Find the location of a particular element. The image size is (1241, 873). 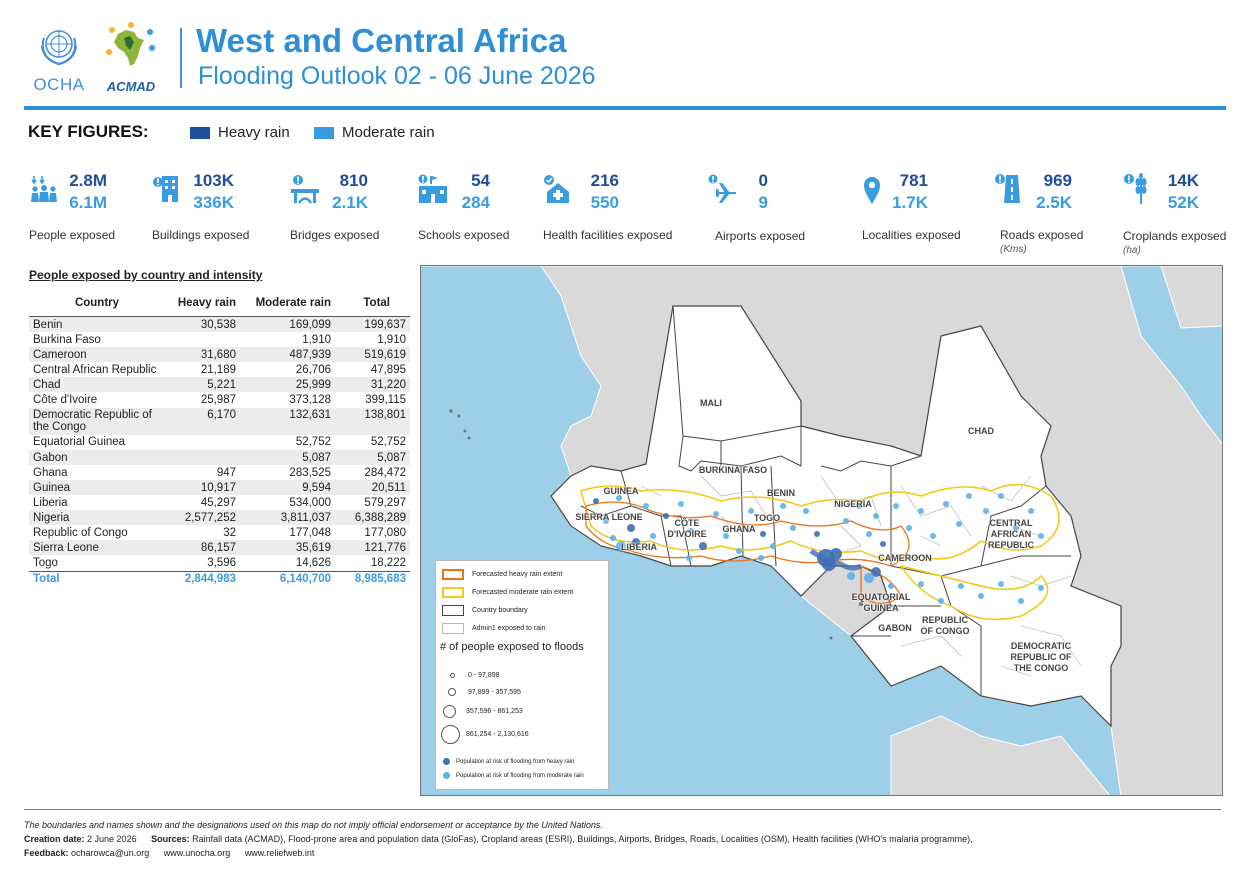

country-boundary-swatch is located at coordinates (453, 610).